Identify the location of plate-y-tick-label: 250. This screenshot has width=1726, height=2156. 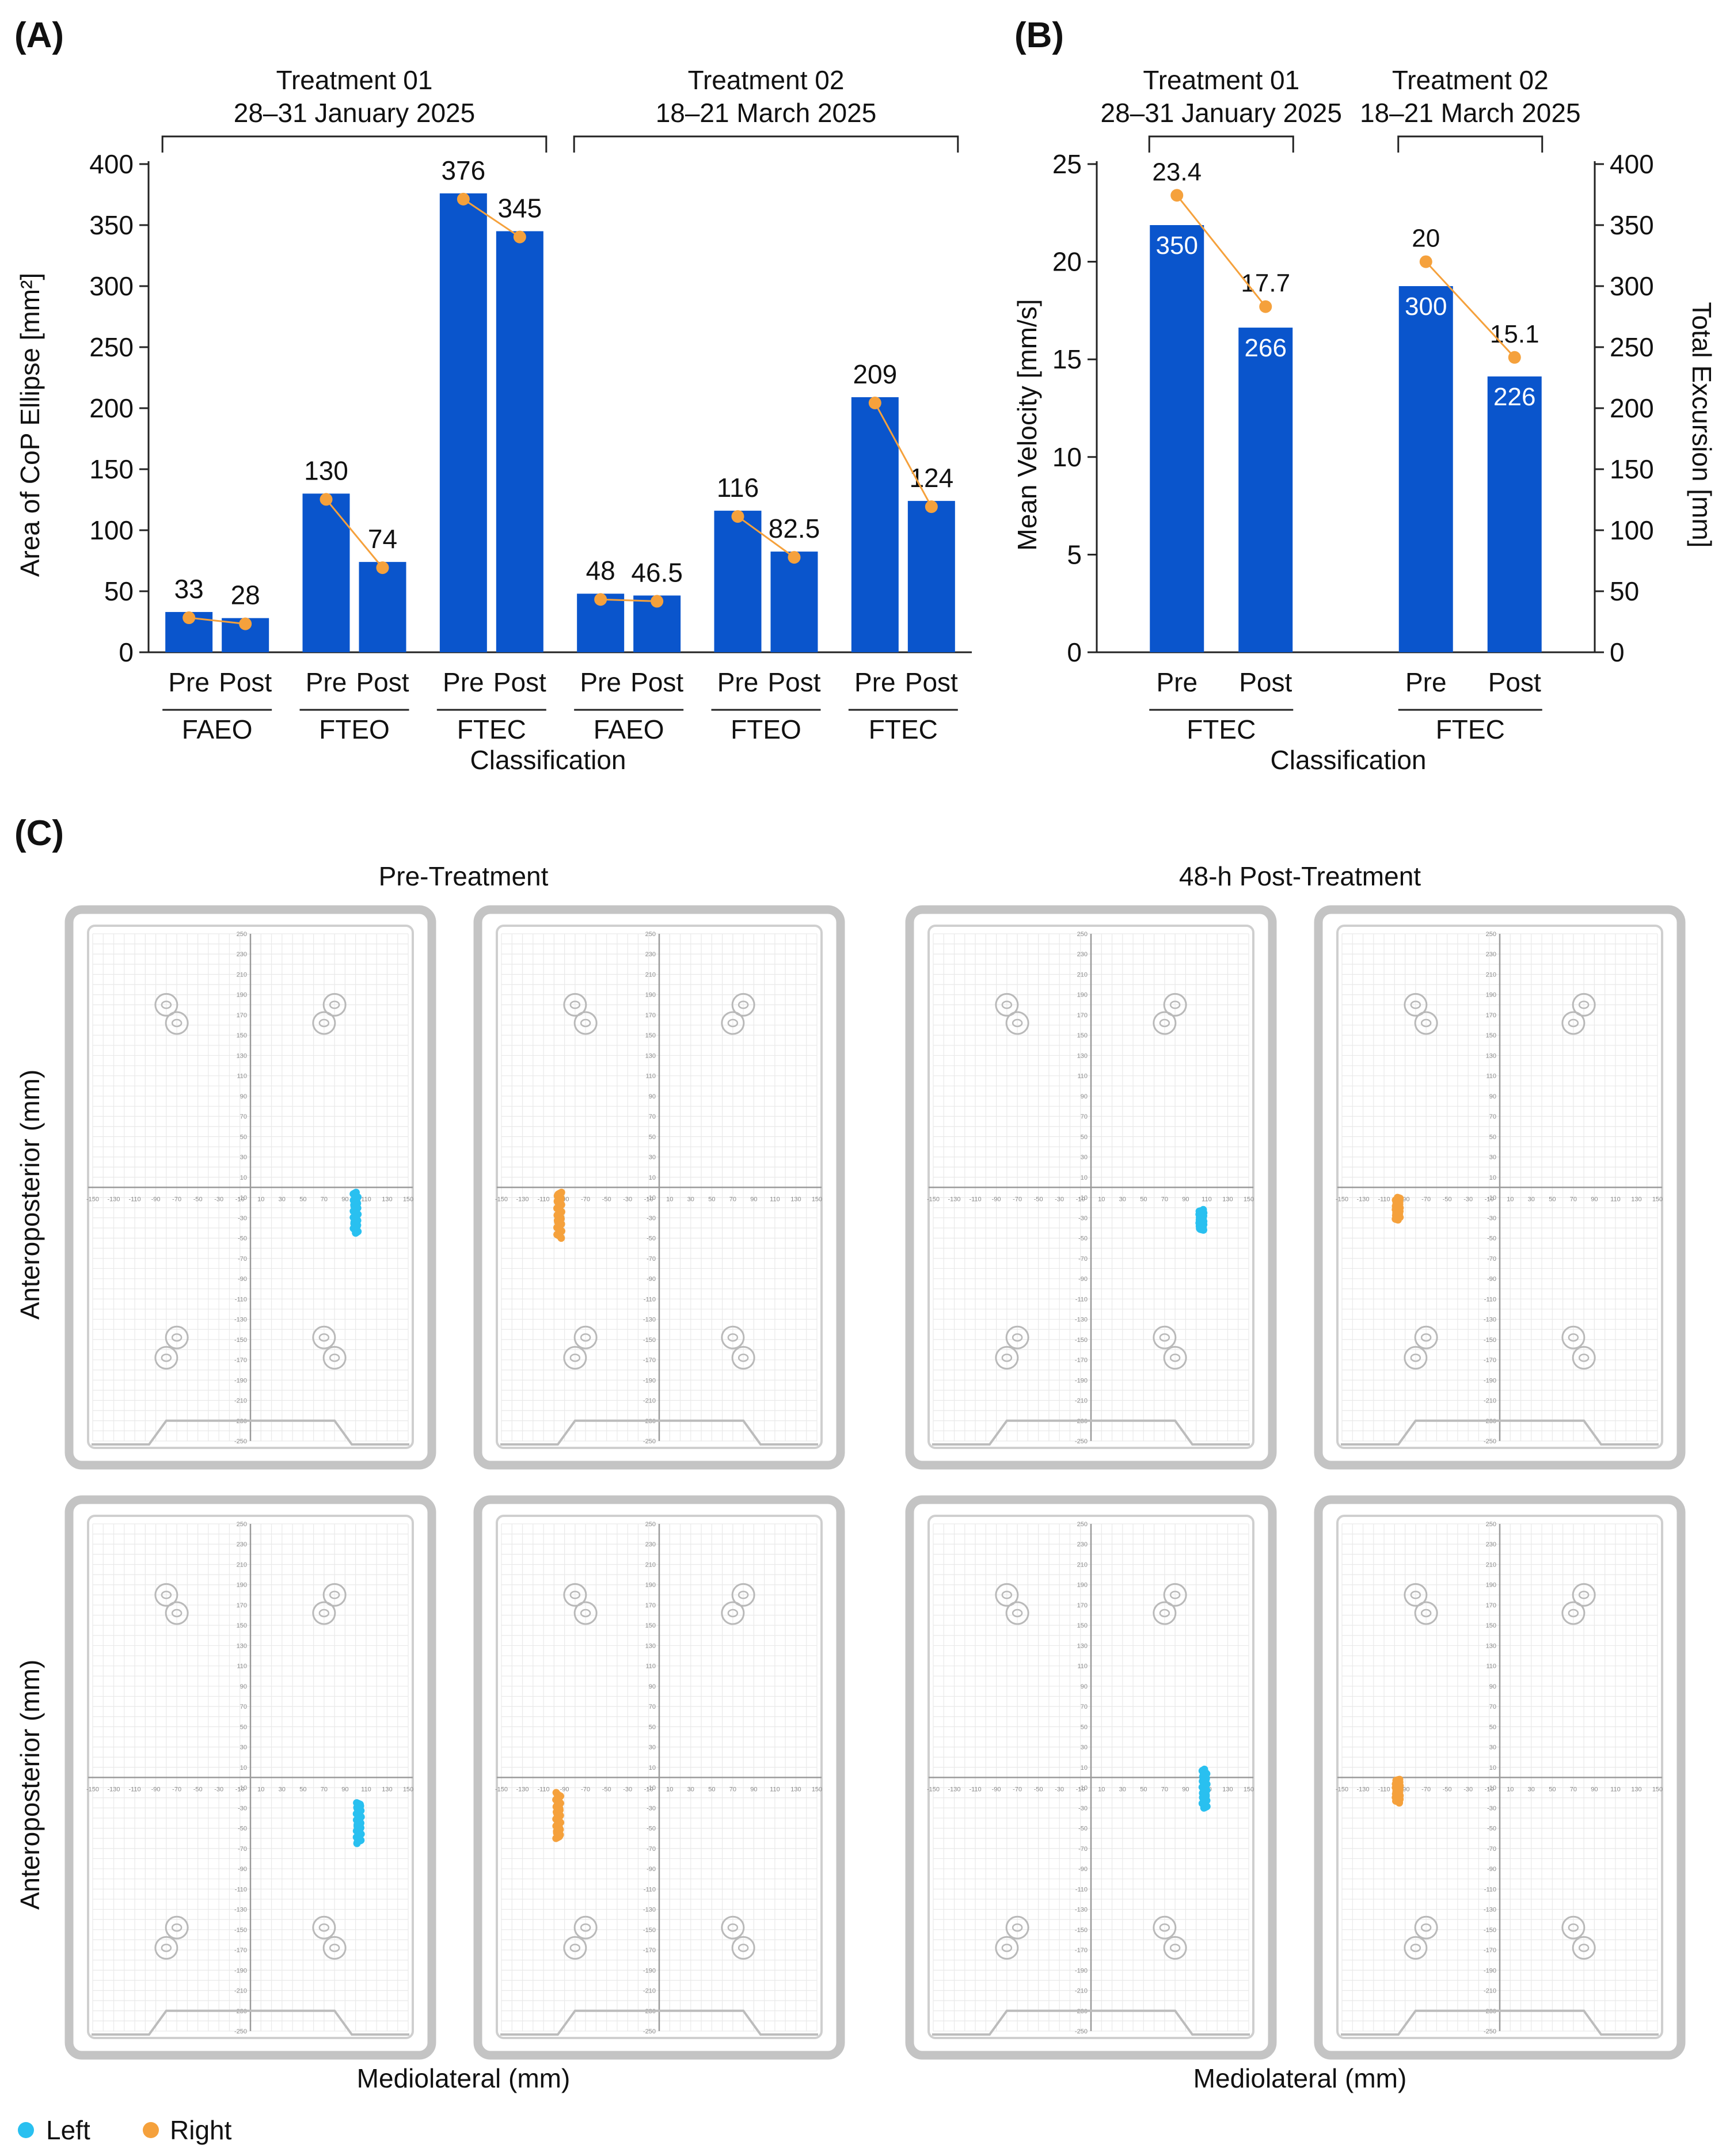
(650, 935).